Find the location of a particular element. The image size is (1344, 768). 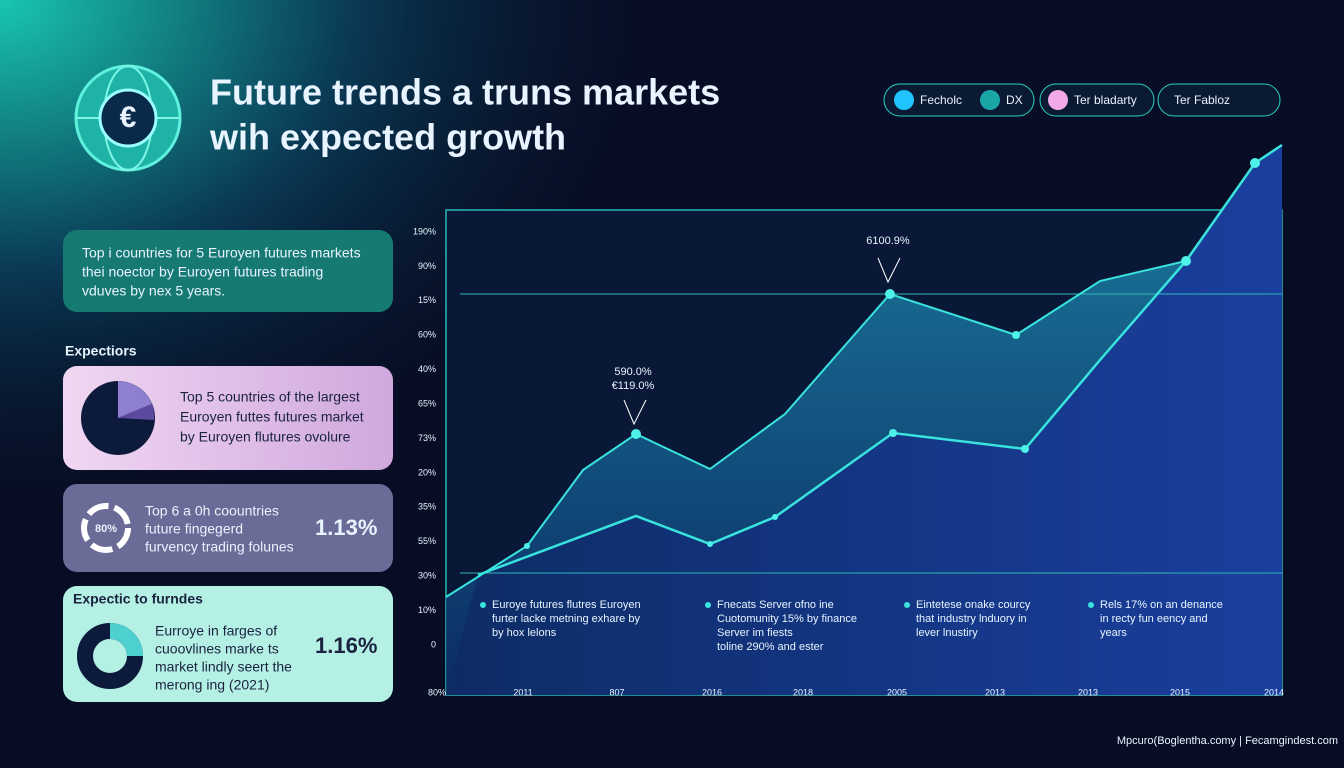

annotation: 6100.9% is located at coordinates (888, 241).